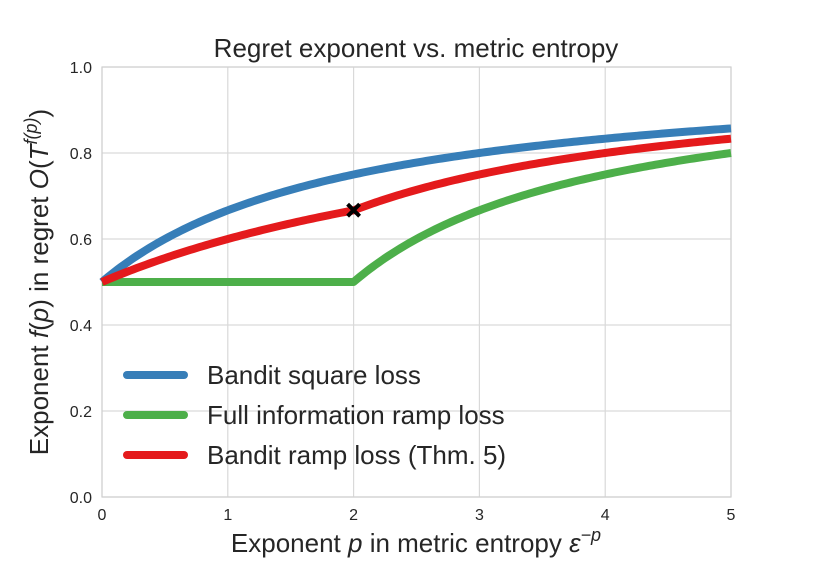  I want to click on y-label-part: ) in regret, so click(39, 248).